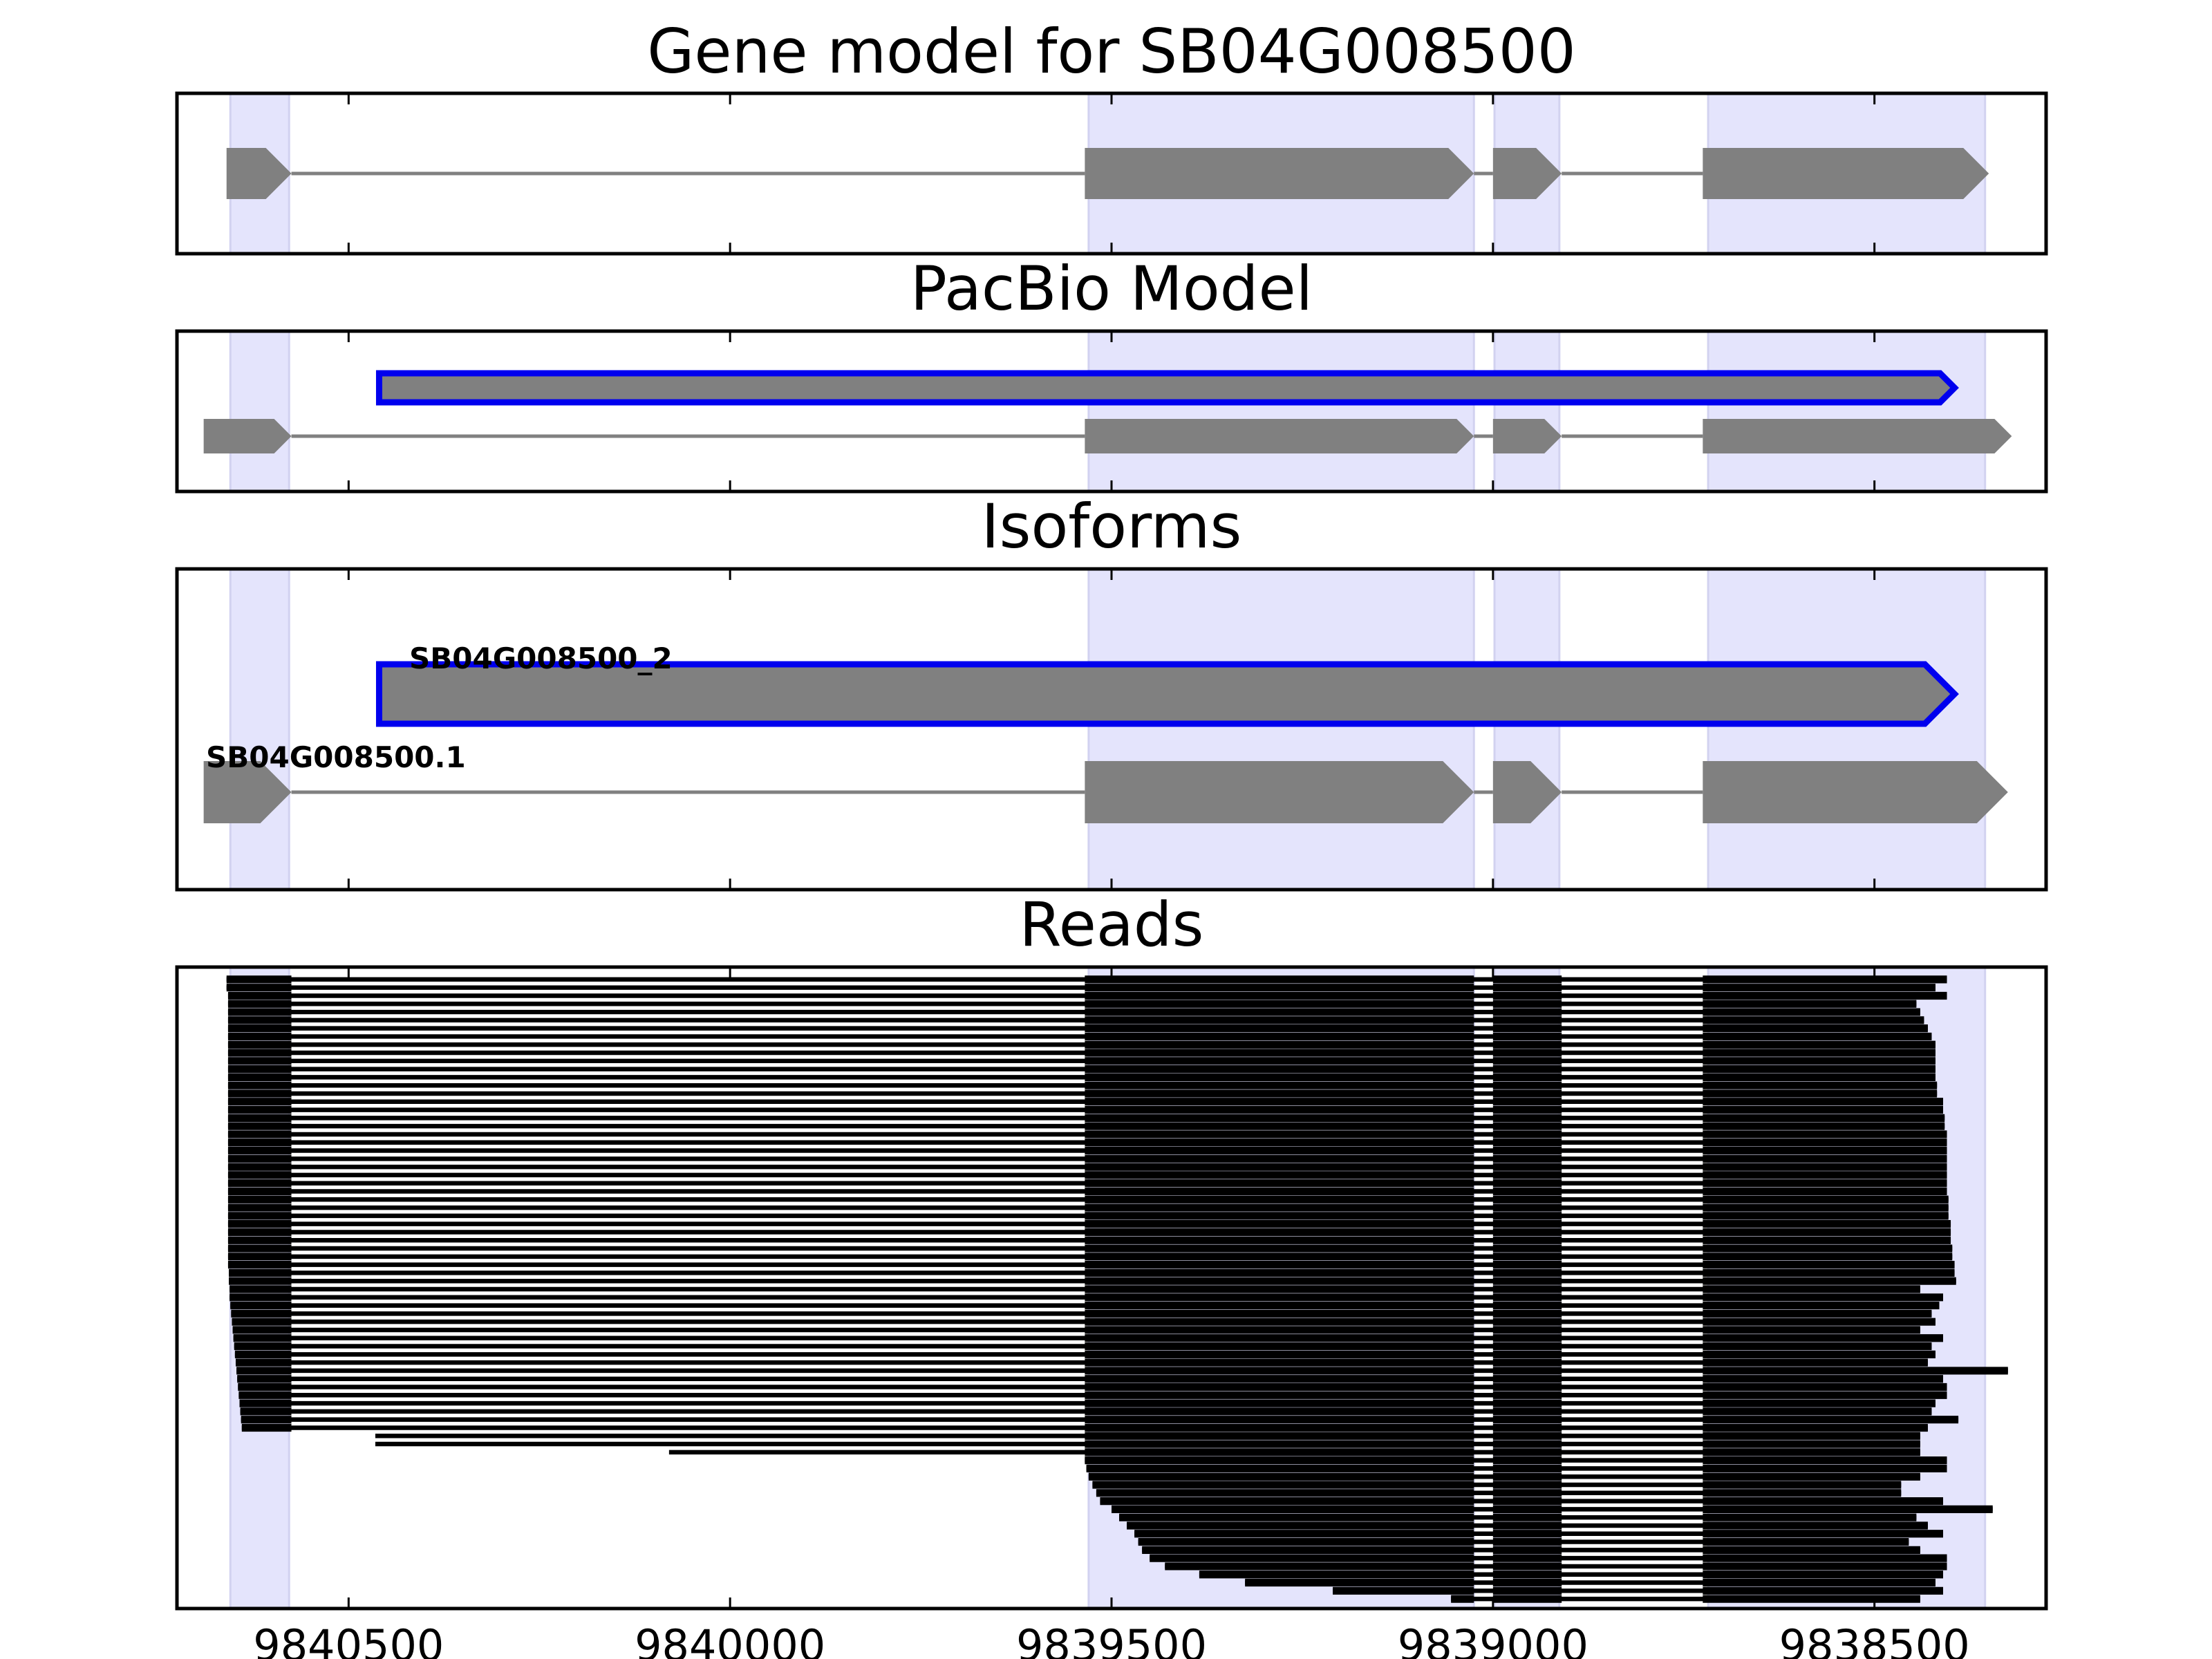  What do you see at coordinates (1874, 1639) in the screenshot?
I see `x-tick-label: 9838500` at bounding box center [1874, 1639].